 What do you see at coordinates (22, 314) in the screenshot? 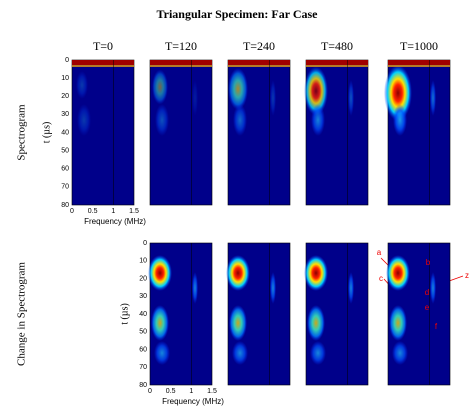
I see `row-label: Change in Spectrogram` at bounding box center [22, 314].